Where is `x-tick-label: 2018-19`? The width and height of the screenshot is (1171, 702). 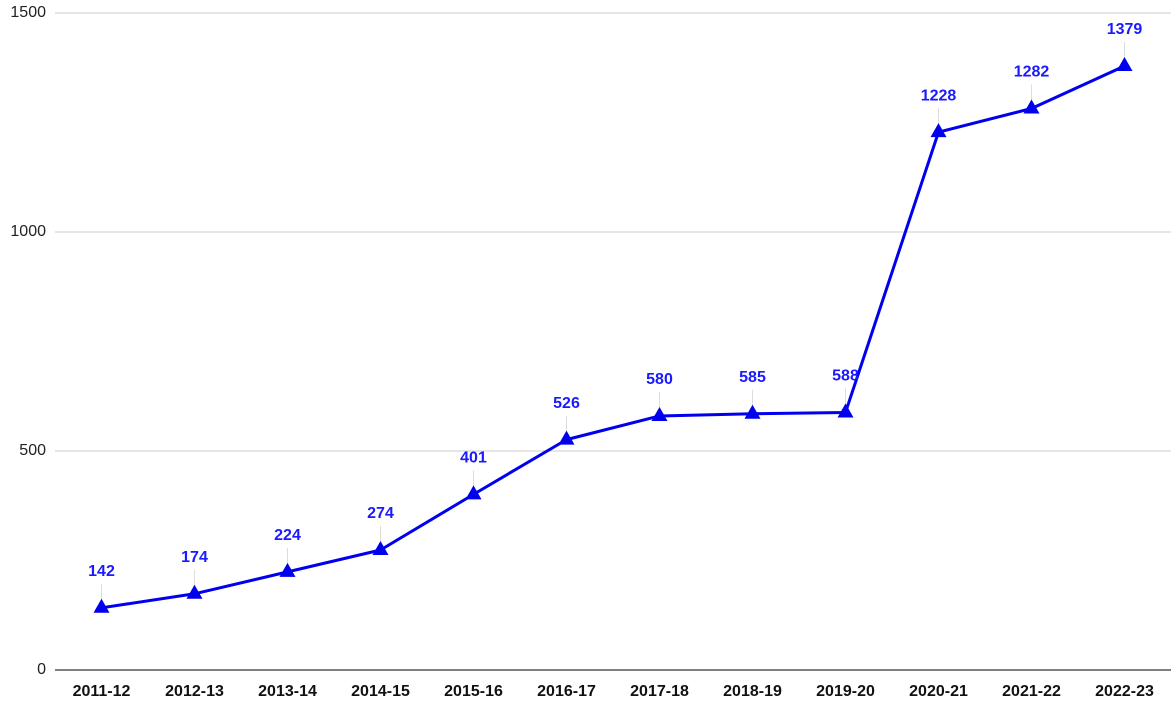 x-tick-label: 2018-19 is located at coordinates (752, 691).